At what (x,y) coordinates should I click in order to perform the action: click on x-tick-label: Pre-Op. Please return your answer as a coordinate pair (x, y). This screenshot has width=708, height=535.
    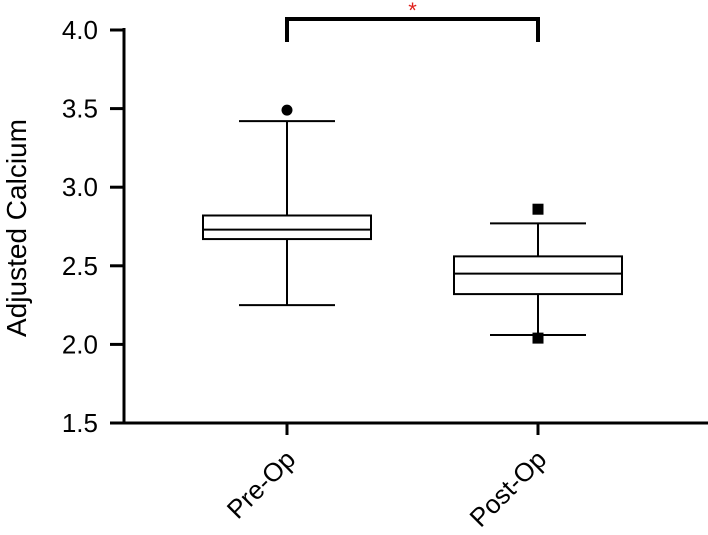
    Looking at the image, I should click on (261, 484).